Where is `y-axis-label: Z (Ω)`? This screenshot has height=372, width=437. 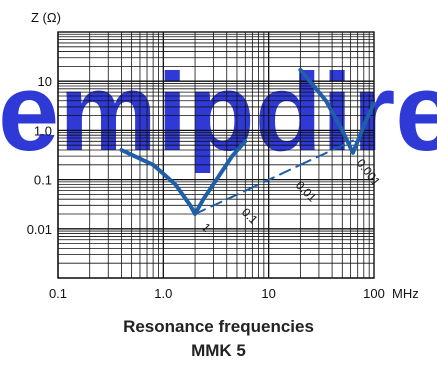 y-axis-label: Z (Ω) is located at coordinates (46, 17).